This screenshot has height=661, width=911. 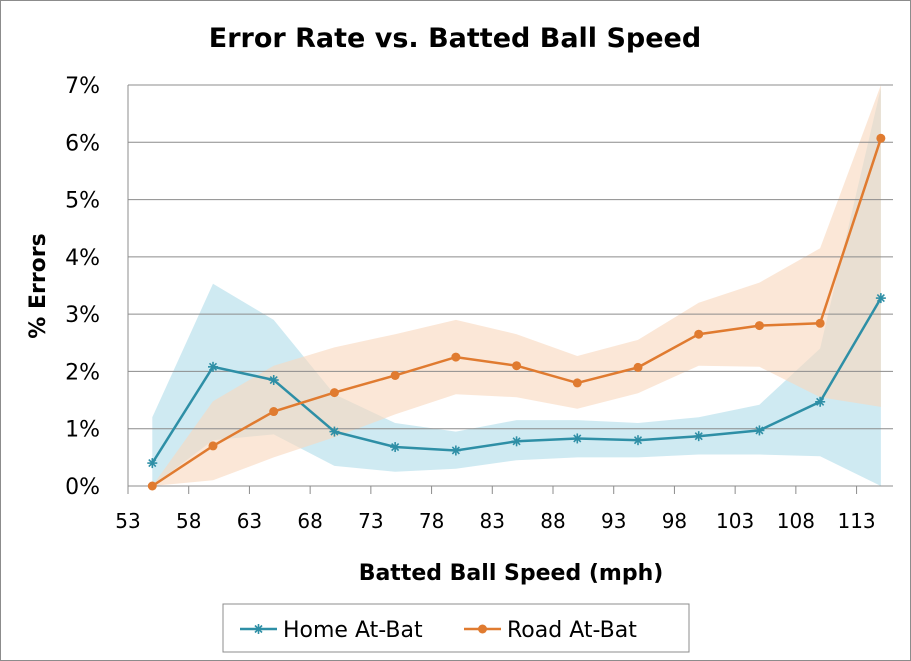 I want to click on y-tick-label: 1%, so click(x=82, y=430).